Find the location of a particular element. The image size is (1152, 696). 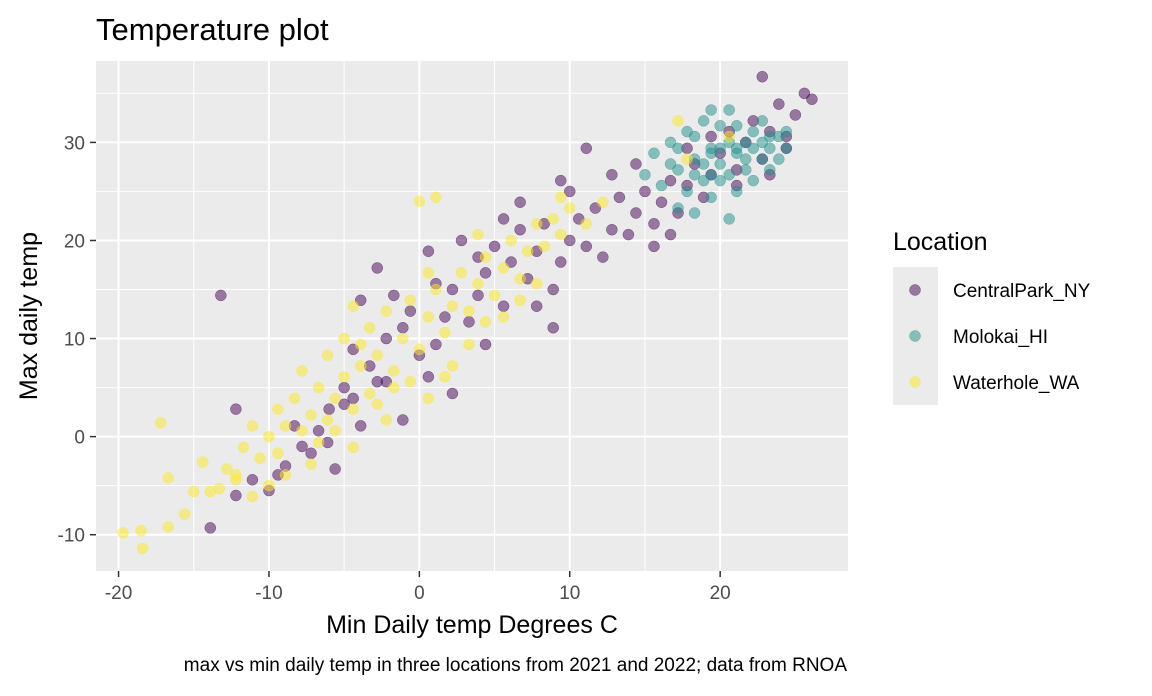

legend-item-label: Molokai_HI is located at coordinates (1000, 337).